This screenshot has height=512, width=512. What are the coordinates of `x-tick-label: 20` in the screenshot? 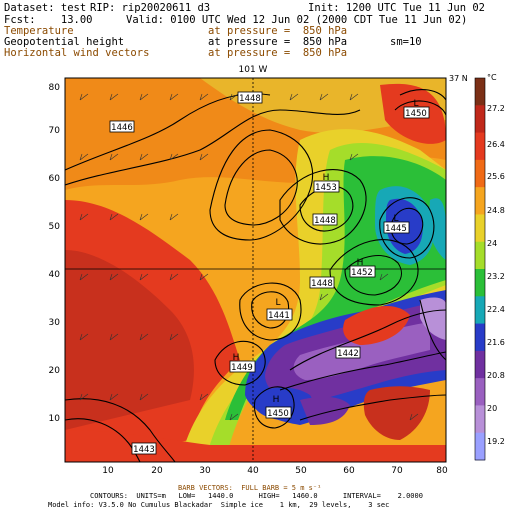 It's located at (157, 471).